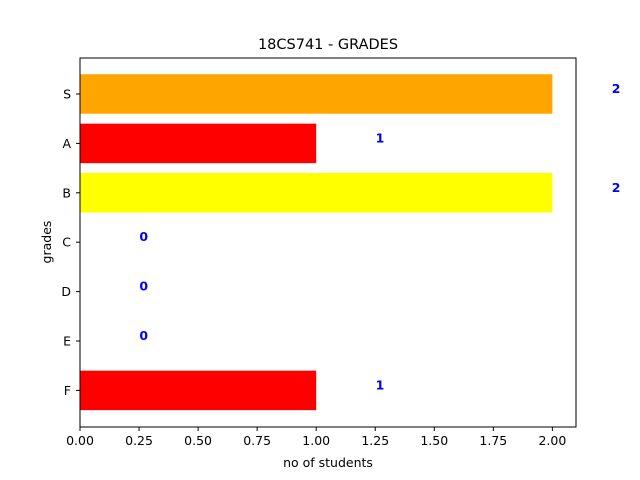 The width and height of the screenshot is (640, 480). I want to click on x-tick-label: 0.25, so click(139, 440).